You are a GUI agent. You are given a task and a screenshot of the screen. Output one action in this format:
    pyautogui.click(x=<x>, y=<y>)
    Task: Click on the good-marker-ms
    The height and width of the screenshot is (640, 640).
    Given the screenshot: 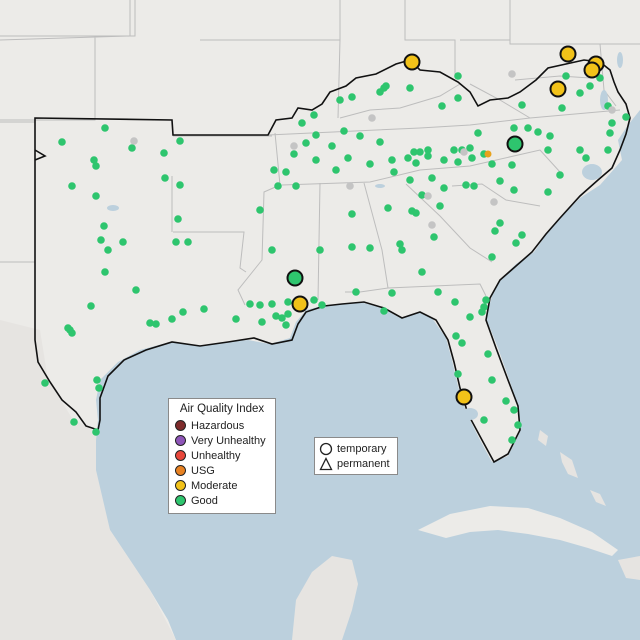 What is the action you would take?
    pyautogui.click(x=295, y=278)
    